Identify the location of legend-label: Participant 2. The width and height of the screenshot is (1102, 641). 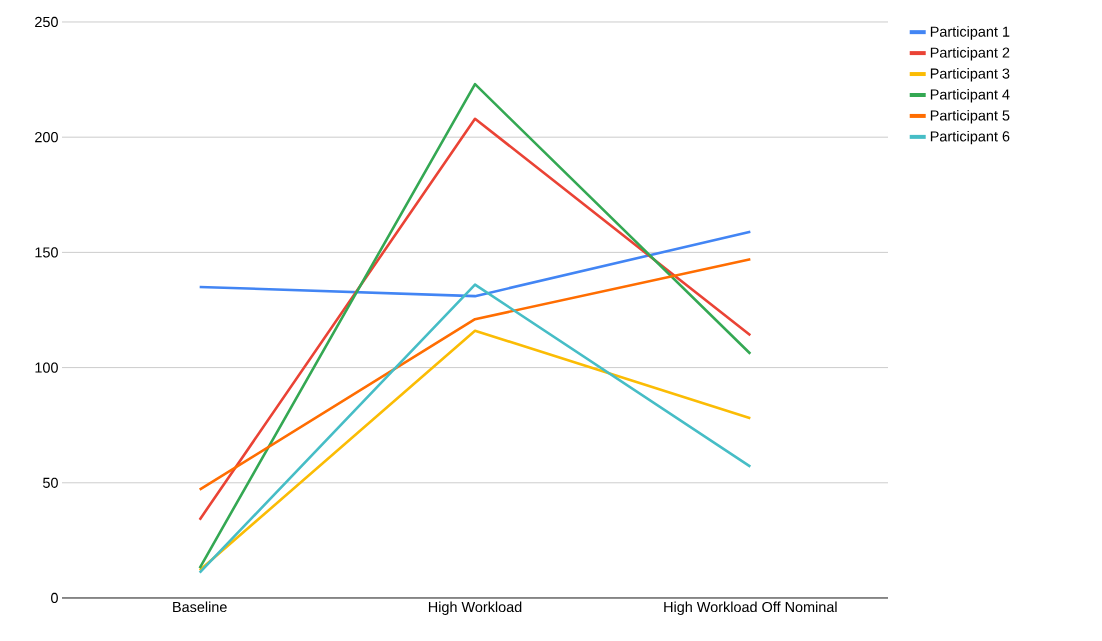
(970, 54).